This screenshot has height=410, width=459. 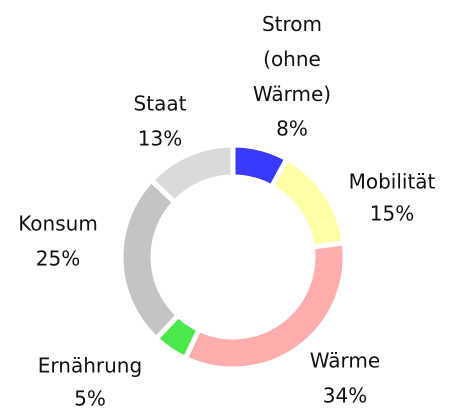 I want to click on value-label: 15%, so click(x=392, y=214).